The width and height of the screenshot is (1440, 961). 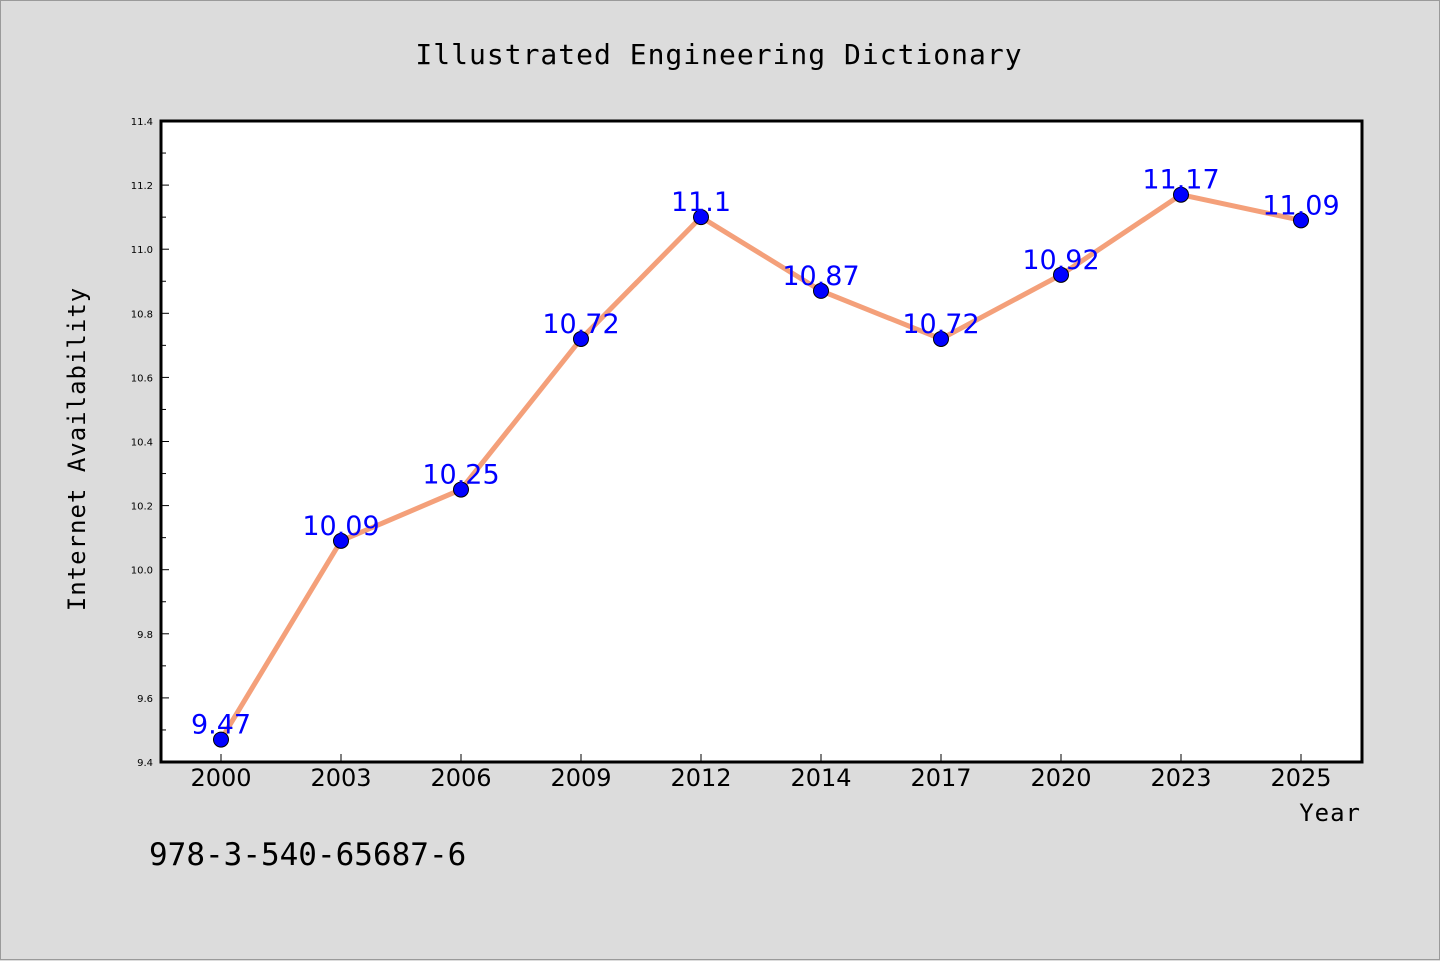 What do you see at coordinates (142, 186) in the screenshot?
I see `y-tick-label: 11.2` at bounding box center [142, 186].